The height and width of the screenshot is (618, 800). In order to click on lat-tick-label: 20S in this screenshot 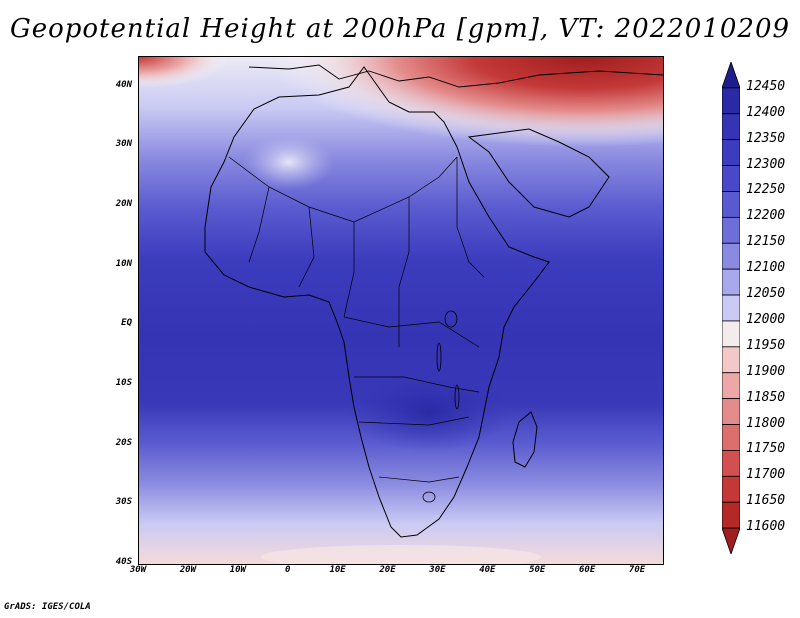, I will do `click(123, 442)`.